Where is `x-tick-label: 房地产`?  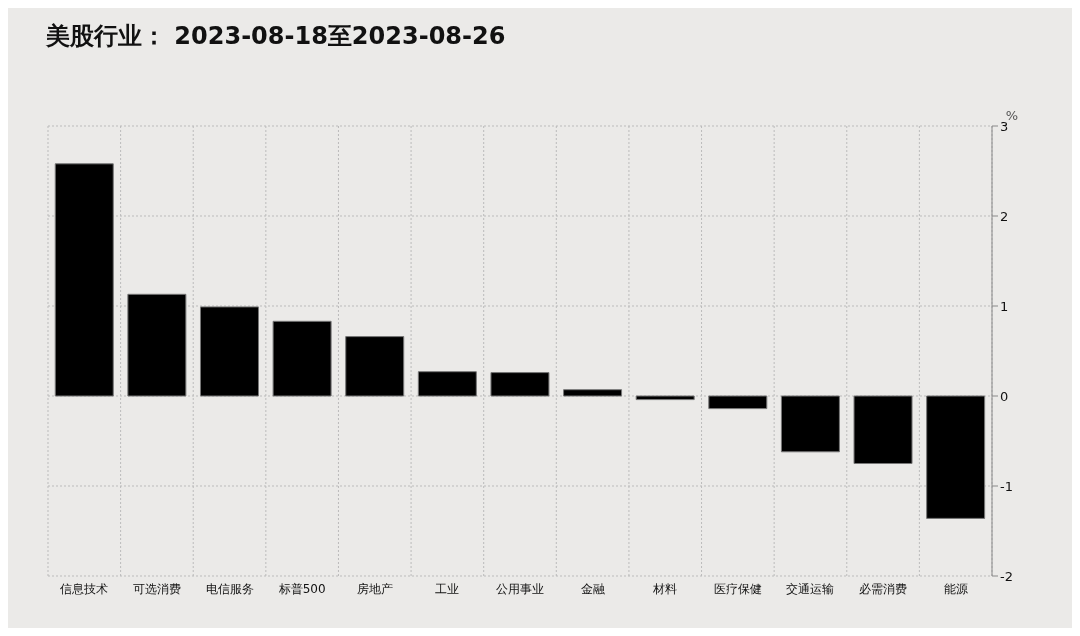
x-tick-label: 房地产 is located at coordinates (374, 588).